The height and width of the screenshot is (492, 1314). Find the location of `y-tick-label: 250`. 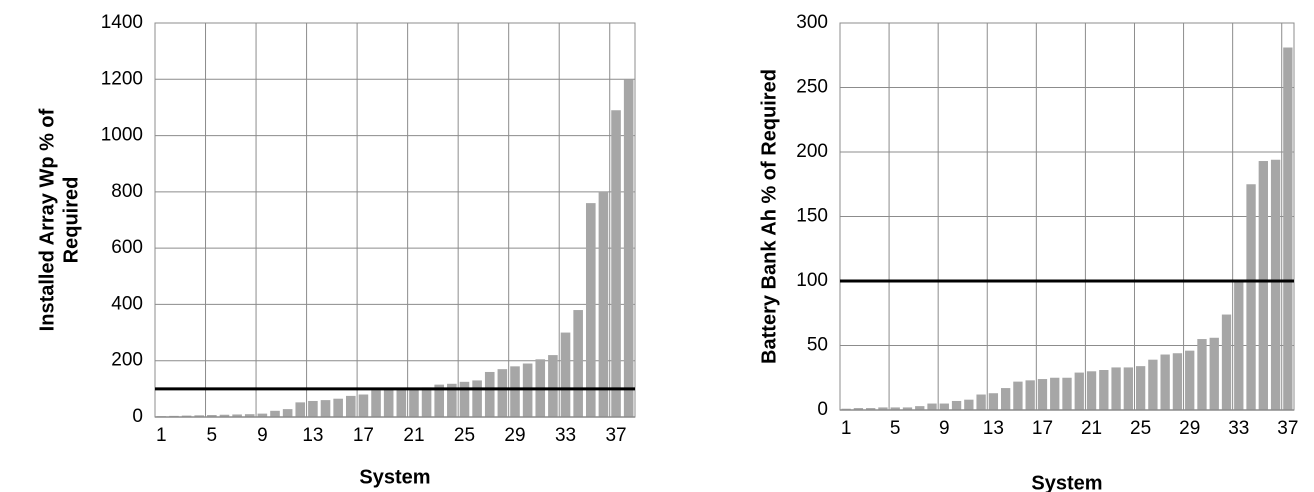

y-tick-label: 250 is located at coordinates (812, 87).